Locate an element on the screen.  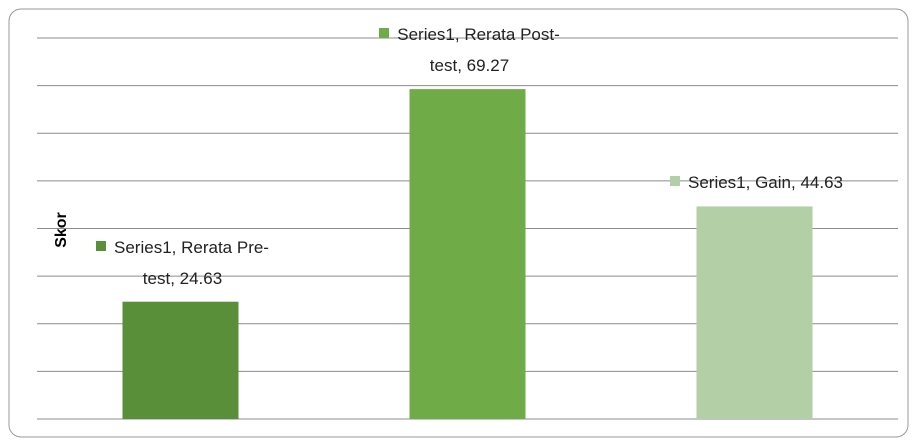
data-label-text: Series1, Rerata Post-test, 69.27 is located at coordinates (478, 50).